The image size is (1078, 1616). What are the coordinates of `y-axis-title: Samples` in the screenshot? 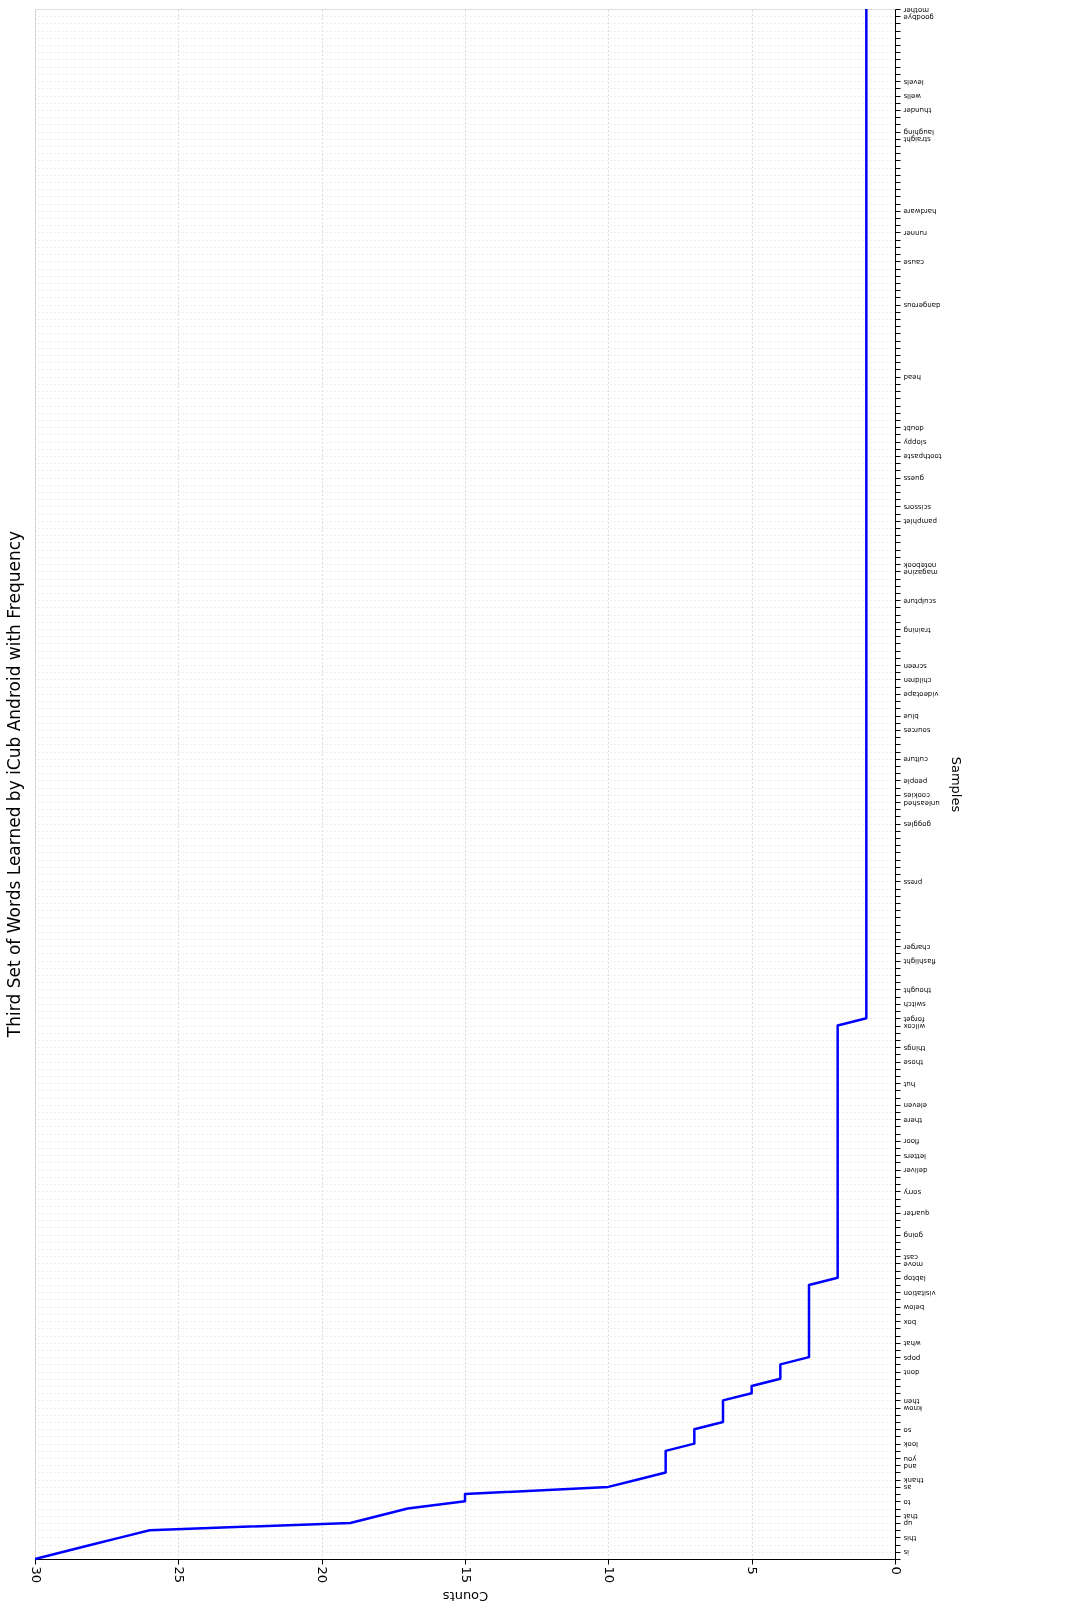 It's located at (957, 784).